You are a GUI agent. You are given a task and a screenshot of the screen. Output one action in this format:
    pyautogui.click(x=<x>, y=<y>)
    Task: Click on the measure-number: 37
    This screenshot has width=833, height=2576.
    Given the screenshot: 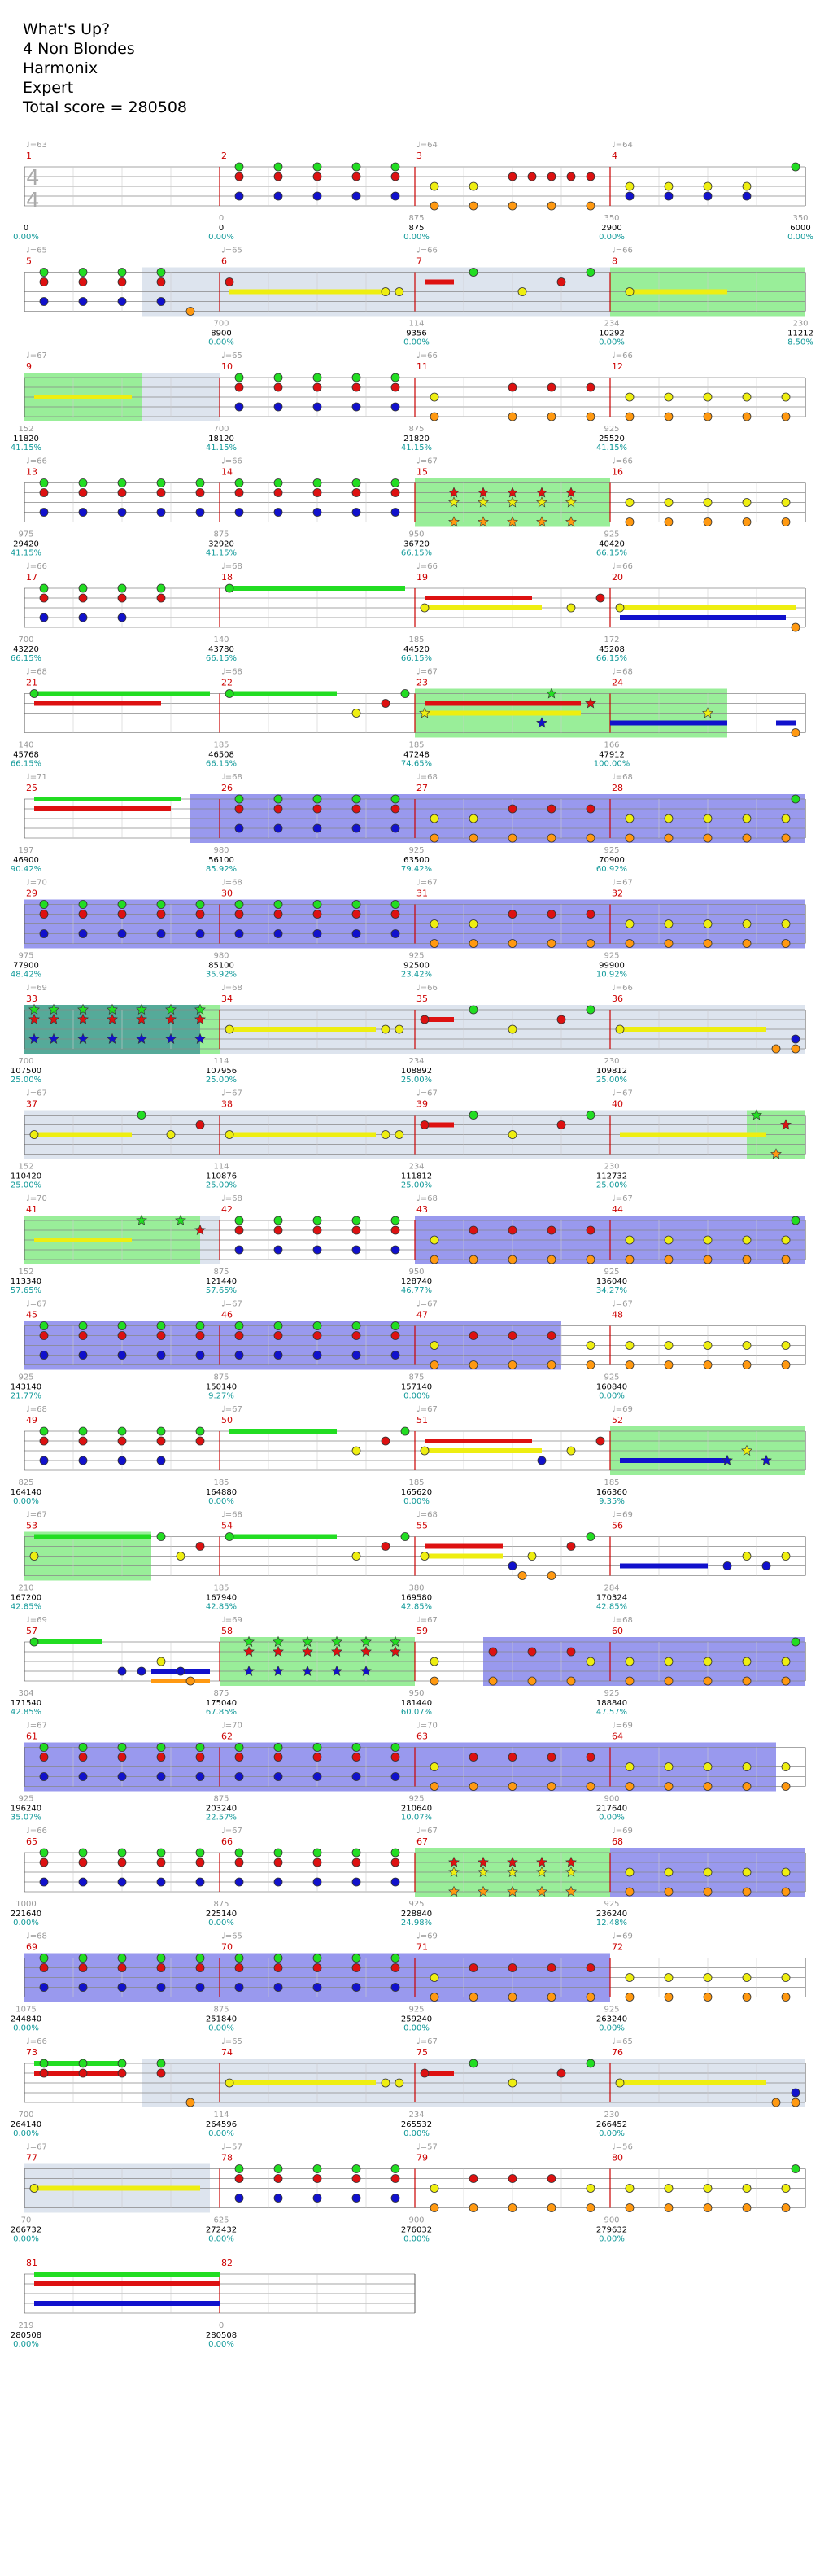 What is the action you would take?
    pyautogui.click(x=31, y=1104)
    